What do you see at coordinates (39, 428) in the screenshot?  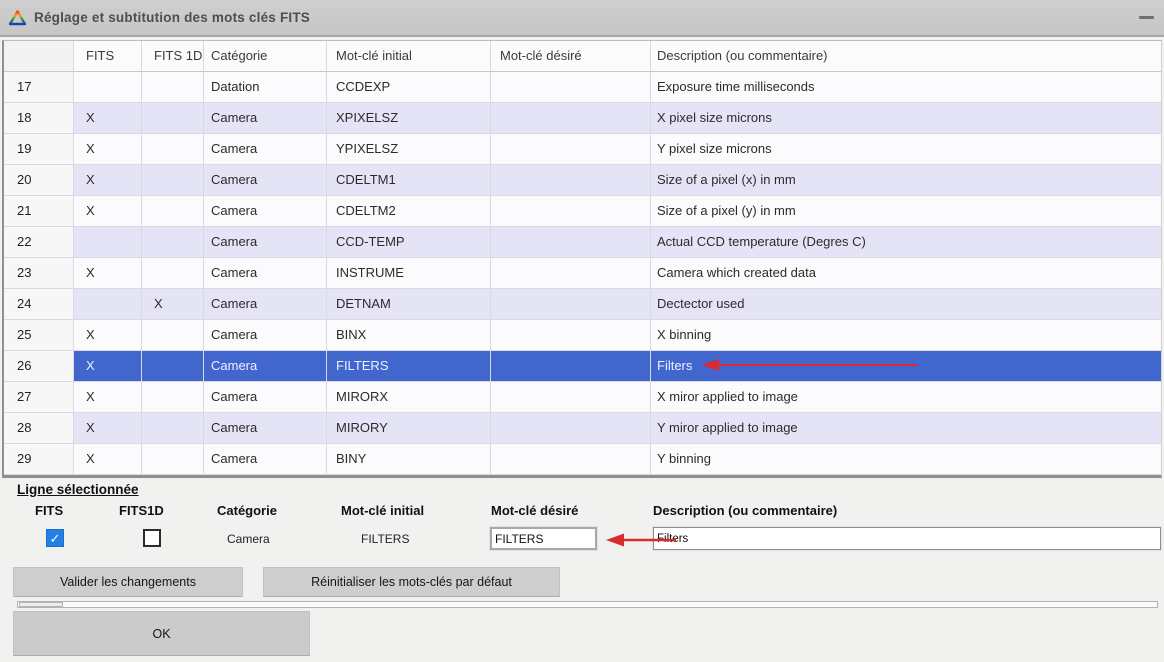 I see `row-number-cell: 28` at bounding box center [39, 428].